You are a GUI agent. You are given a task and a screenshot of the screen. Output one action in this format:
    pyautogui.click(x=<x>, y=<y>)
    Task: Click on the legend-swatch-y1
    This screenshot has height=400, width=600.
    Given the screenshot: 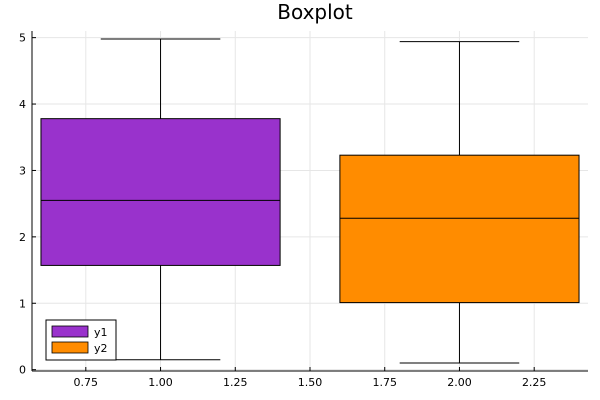 What is the action you would take?
    pyautogui.click(x=70, y=331)
    